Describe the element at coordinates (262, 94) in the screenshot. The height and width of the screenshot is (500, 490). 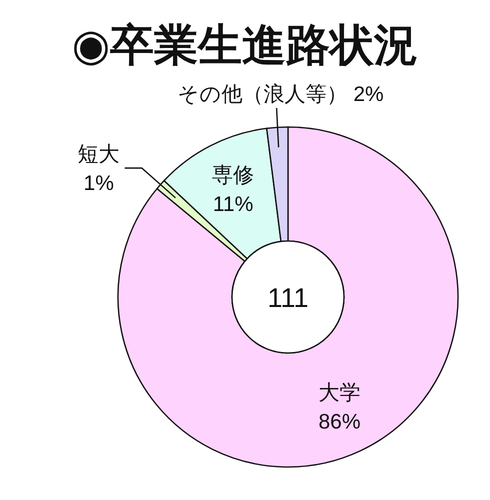
I see `slice-label: その他（浪人等）` at that location.